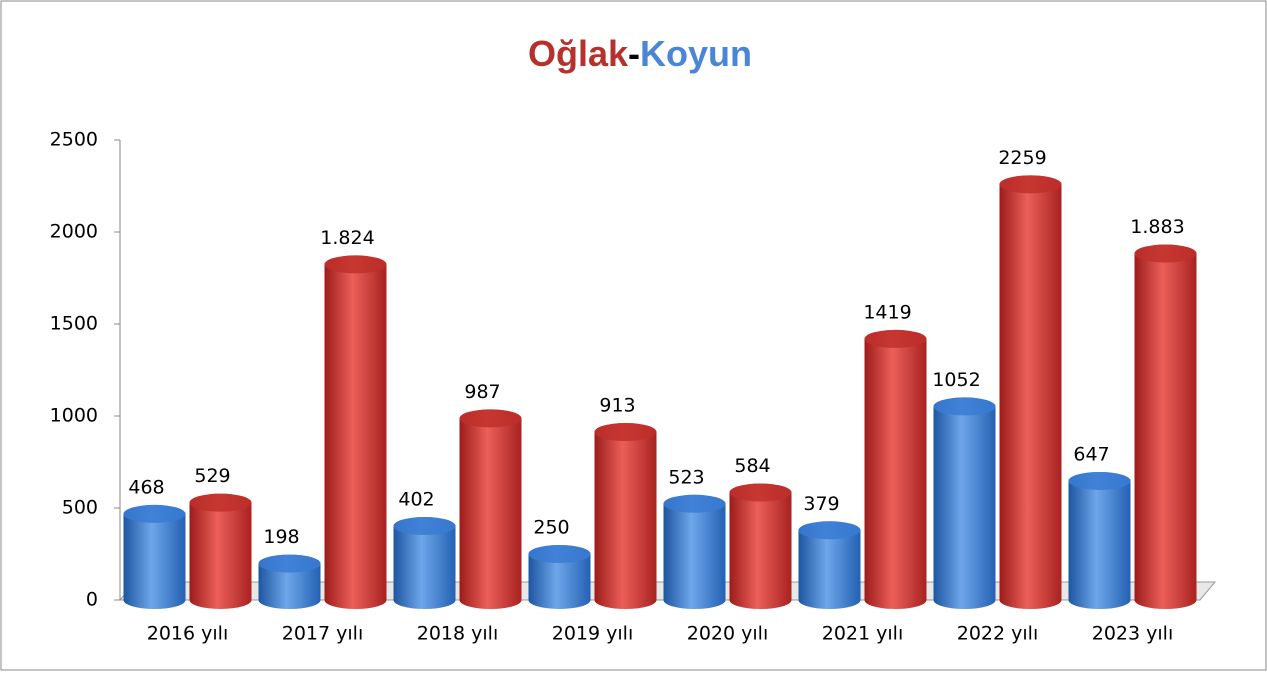 This screenshot has width=1267, height=676. Describe the element at coordinates (322, 634) in the screenshot. I see `x-tick-label: 2017 yılı` at that location.